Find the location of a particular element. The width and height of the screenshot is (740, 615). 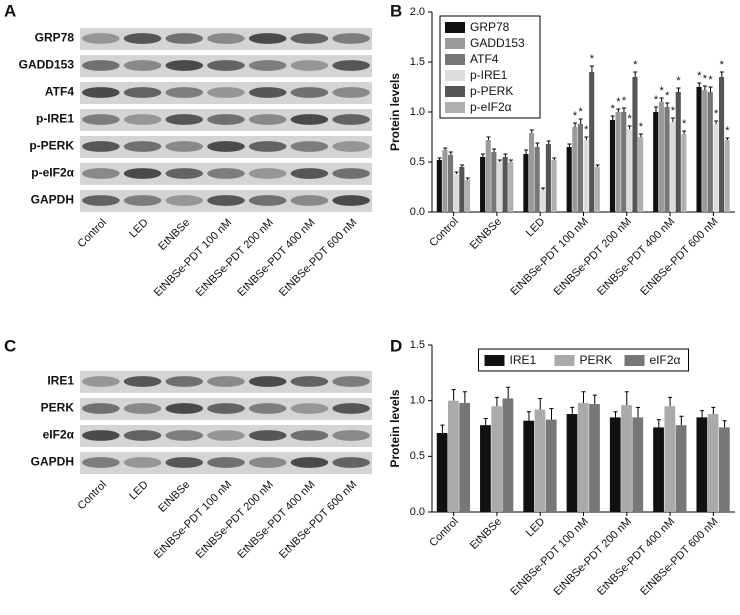

y-tick-label: 1.5 is located at coordinates (417, 62).